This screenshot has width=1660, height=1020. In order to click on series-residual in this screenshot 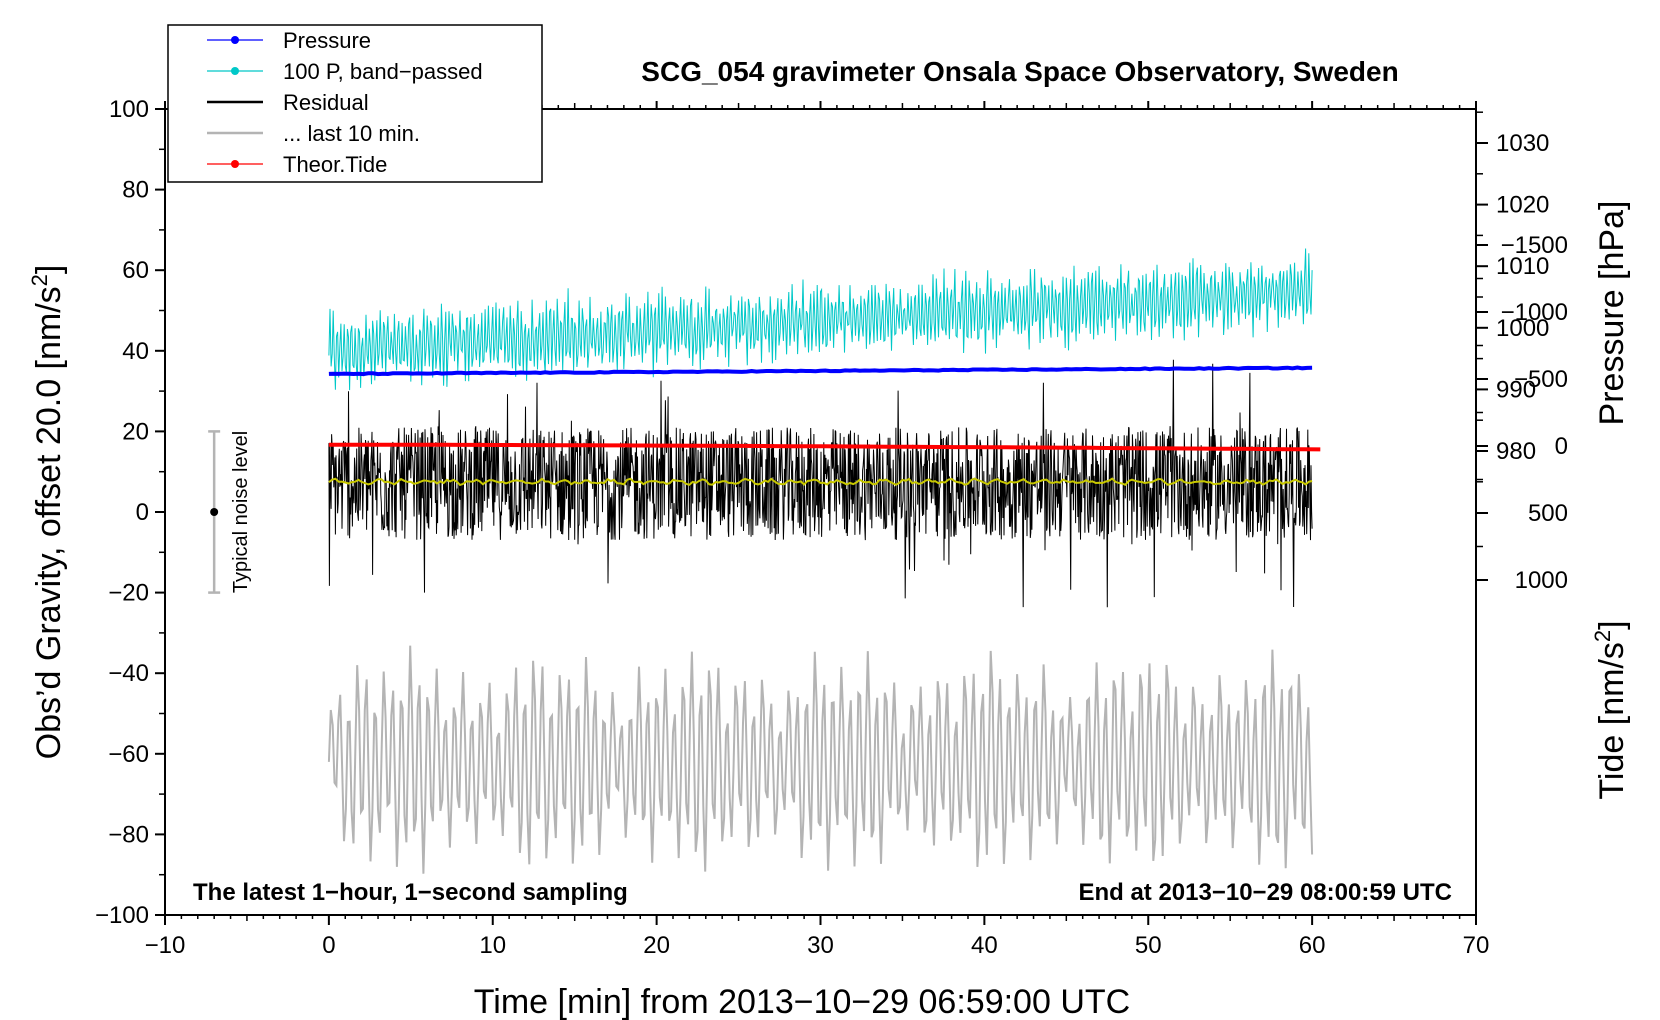, I will do `click(820, 483)`.